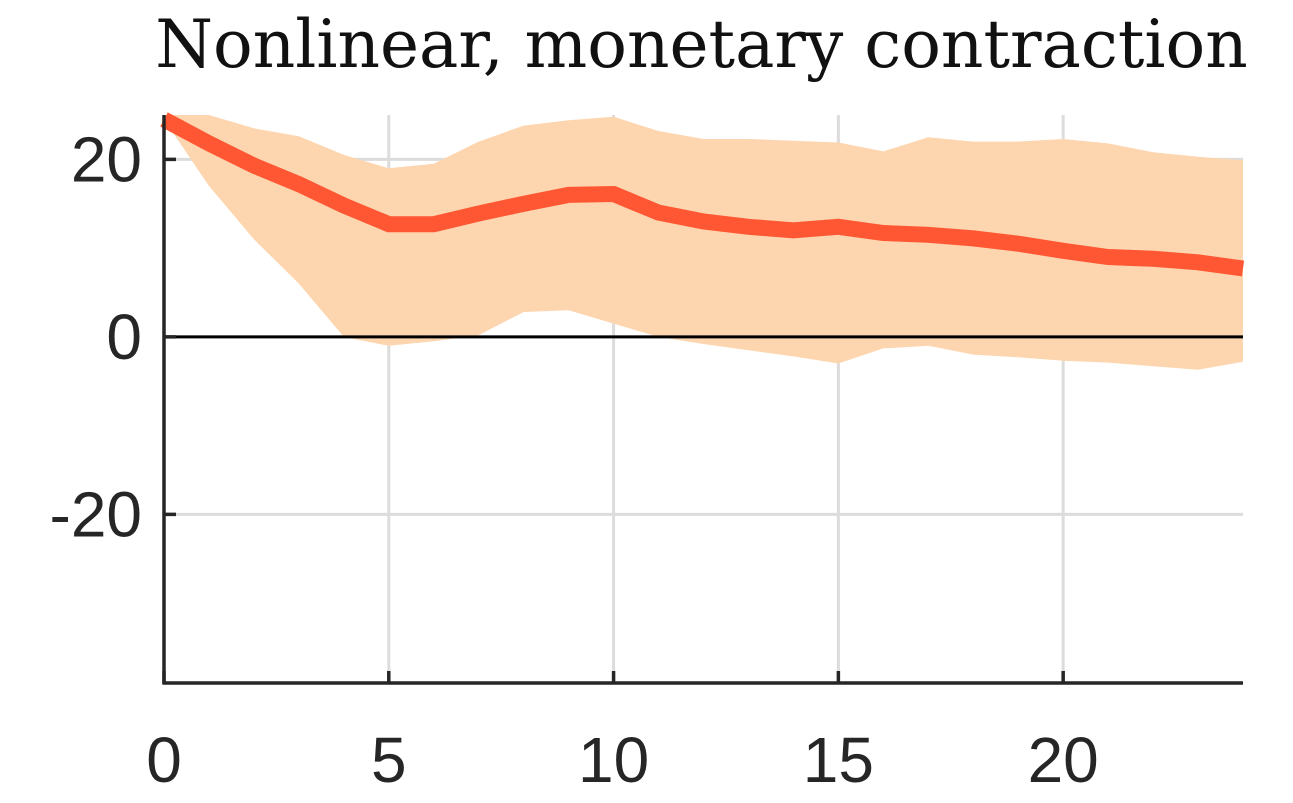  What do you see at coordinates (96, 514) in the screenshot?
I see `y-tick-label: -20` at bounding box center [96, 514].